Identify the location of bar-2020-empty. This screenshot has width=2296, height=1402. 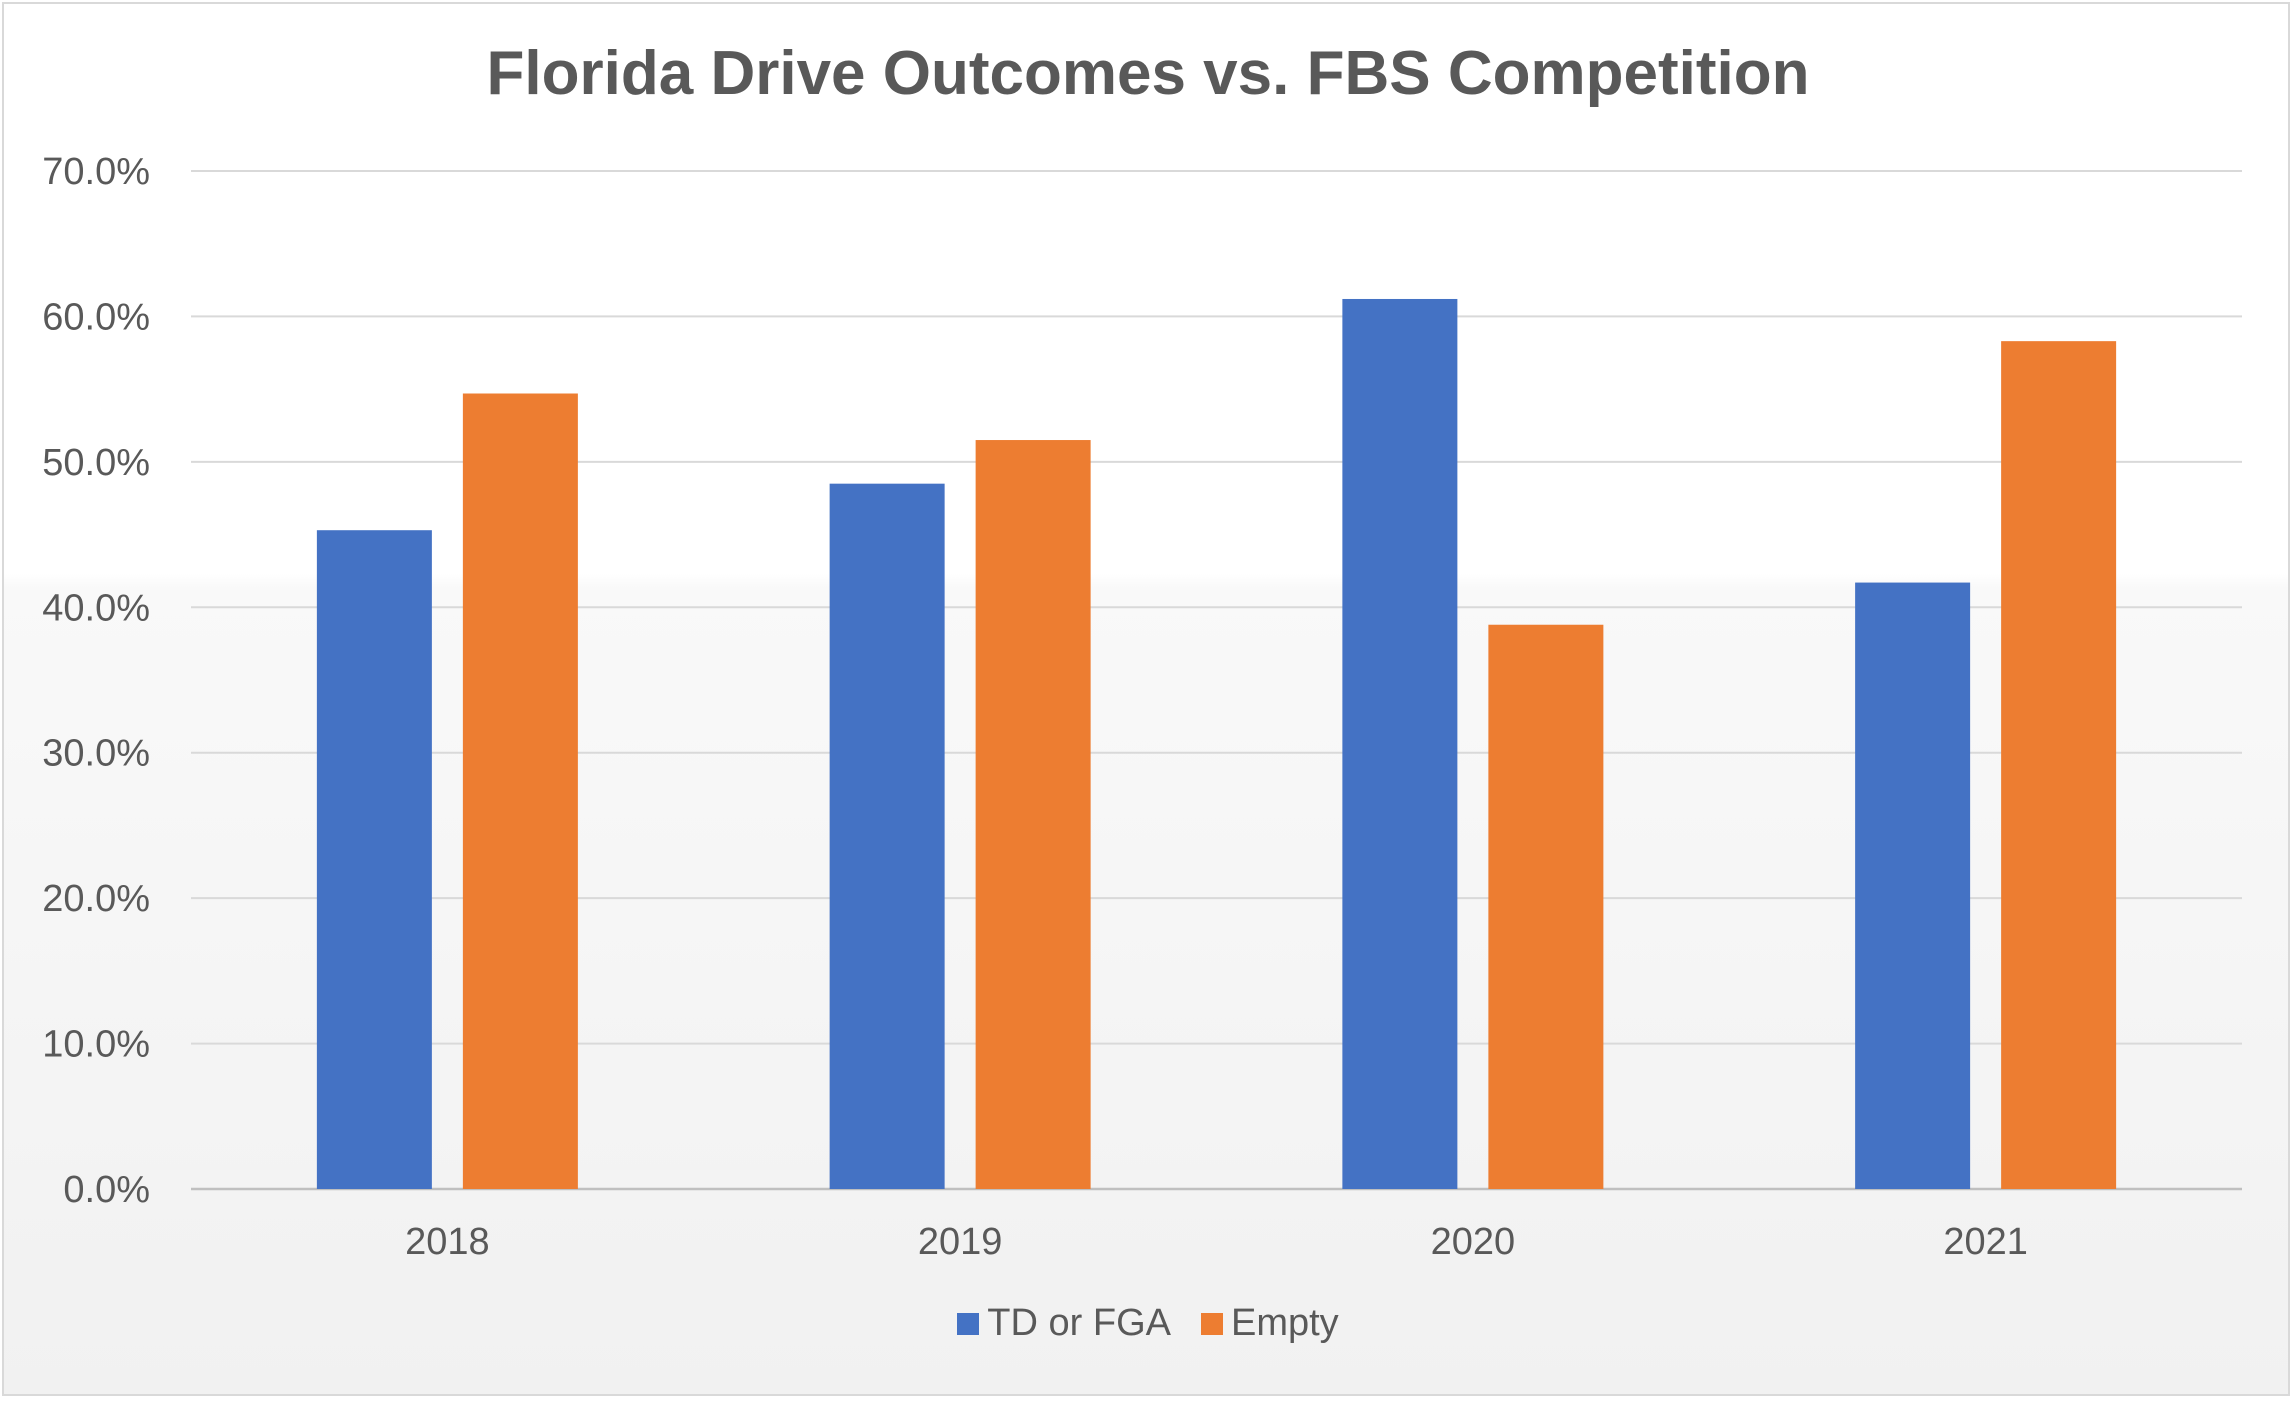
(1546, 906).